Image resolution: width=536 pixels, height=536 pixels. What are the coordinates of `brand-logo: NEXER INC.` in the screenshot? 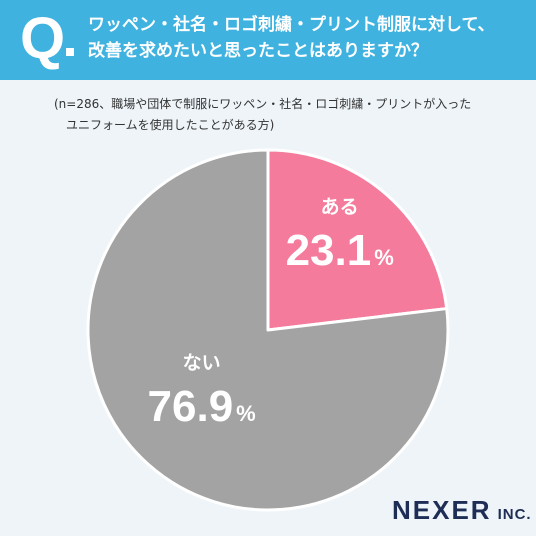 It's located at (462, 510).